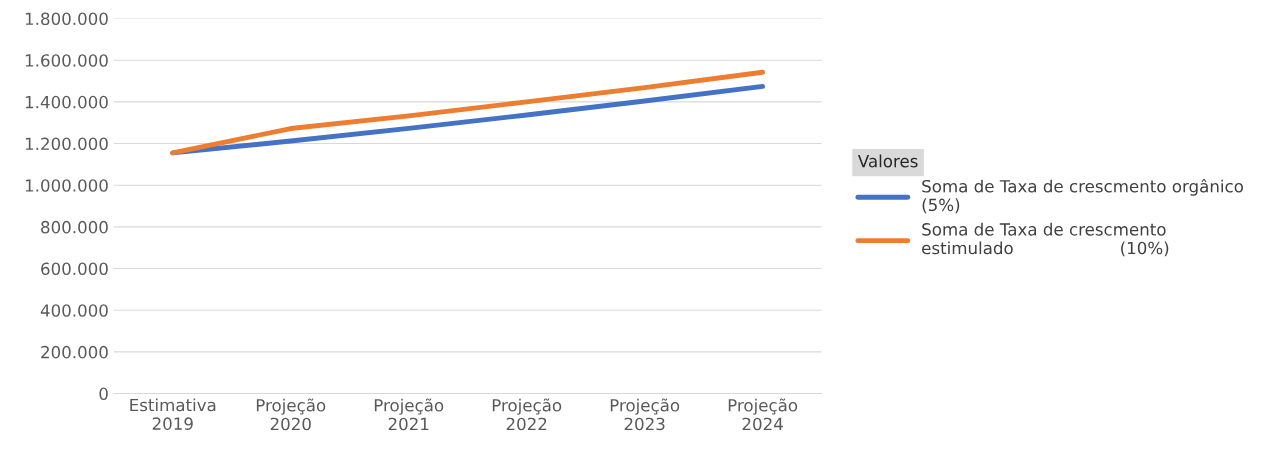 The image size is (1264, 463). What do you see at coordinates (74, 269) in the screenshot?
I see `y-tick-label: 600.000` at bounding box center [74, 269].